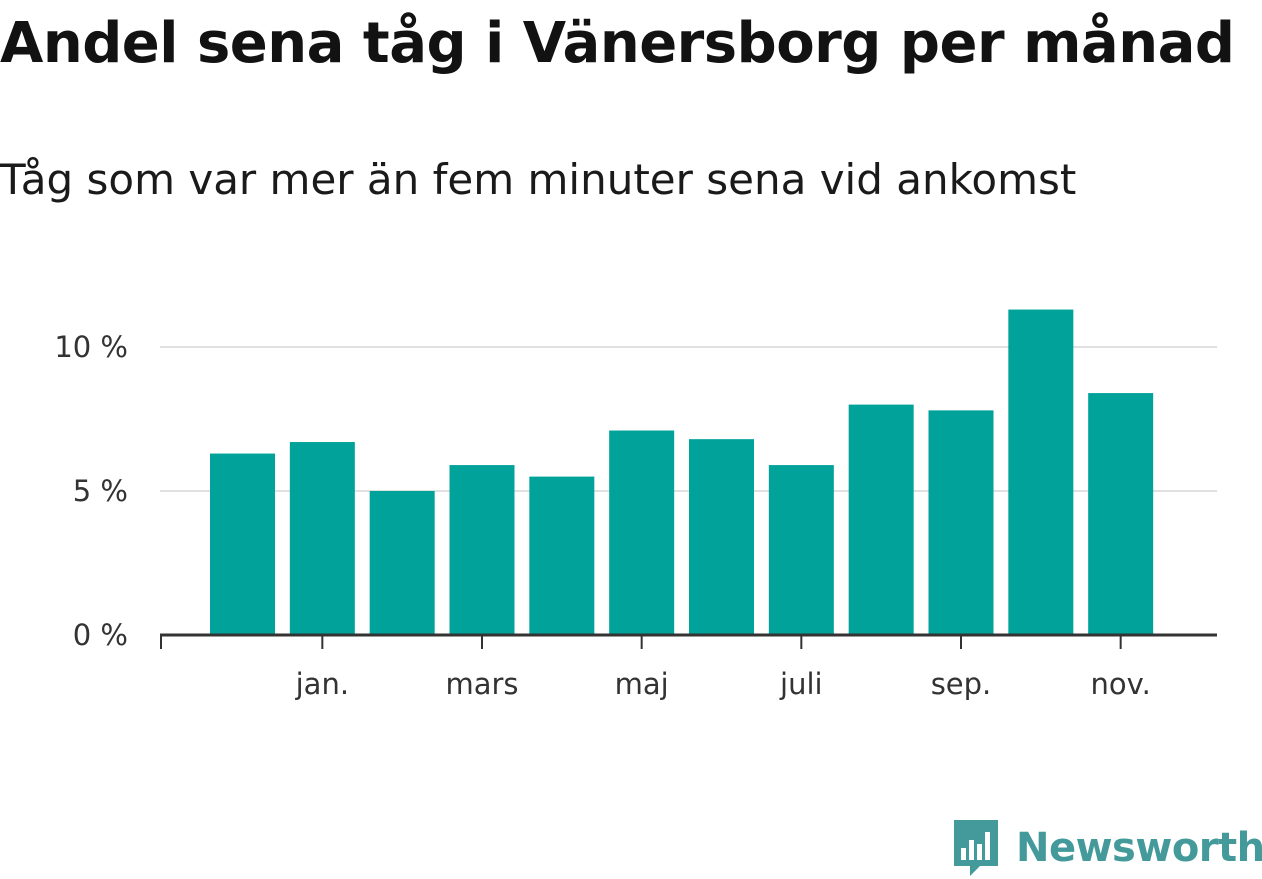 Image resolution: width=1262 pixels, height=879 pixels. Describe the element at coordinates (961, 684) in the screenshot. I see `x-tick-label: sep.` at that location.